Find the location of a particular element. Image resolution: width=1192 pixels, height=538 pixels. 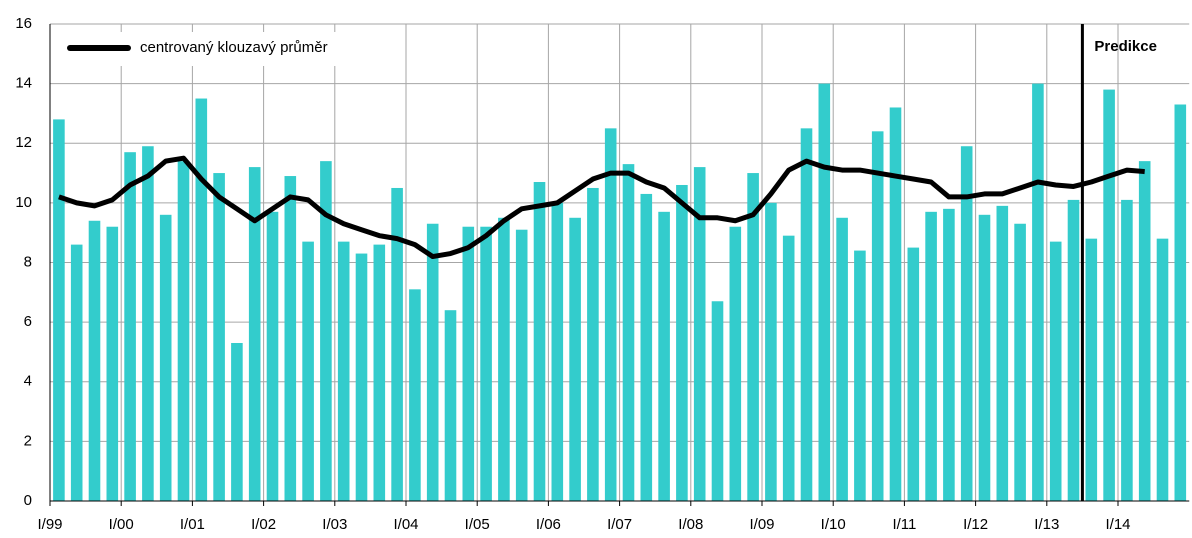

x-tick-label: I/99 is located at coordinates (49, 524).